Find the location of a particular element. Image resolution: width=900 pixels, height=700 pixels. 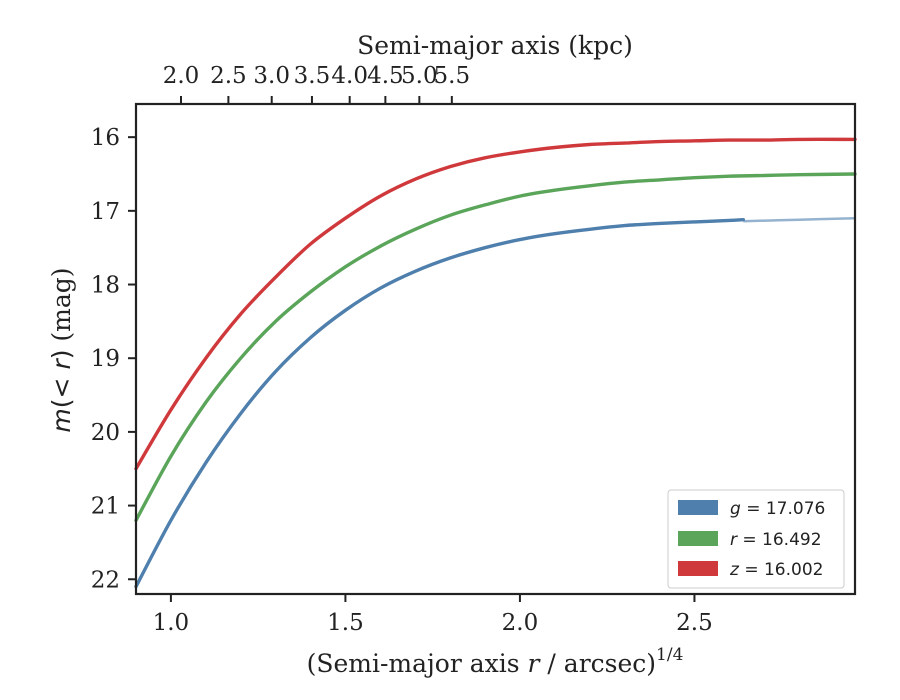

y-tick-label: 22 is located at coordinates (105, 580).